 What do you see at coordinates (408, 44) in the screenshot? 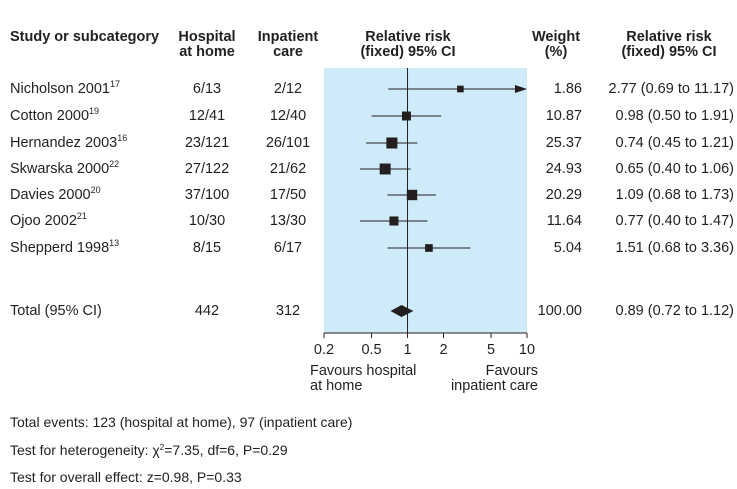
I see `header-rr-plot: Relative risk (fixed) 95% CI` at bounding box center [408, 44].